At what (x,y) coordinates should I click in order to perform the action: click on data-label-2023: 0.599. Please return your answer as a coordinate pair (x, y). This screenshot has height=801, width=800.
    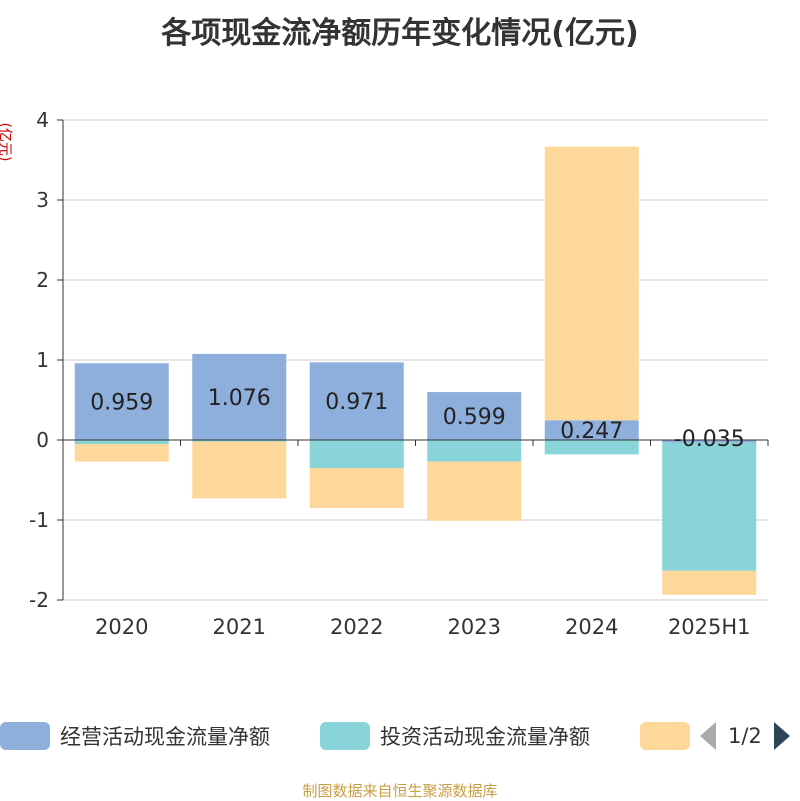
    Looking at the image, I should click on (474, 417).